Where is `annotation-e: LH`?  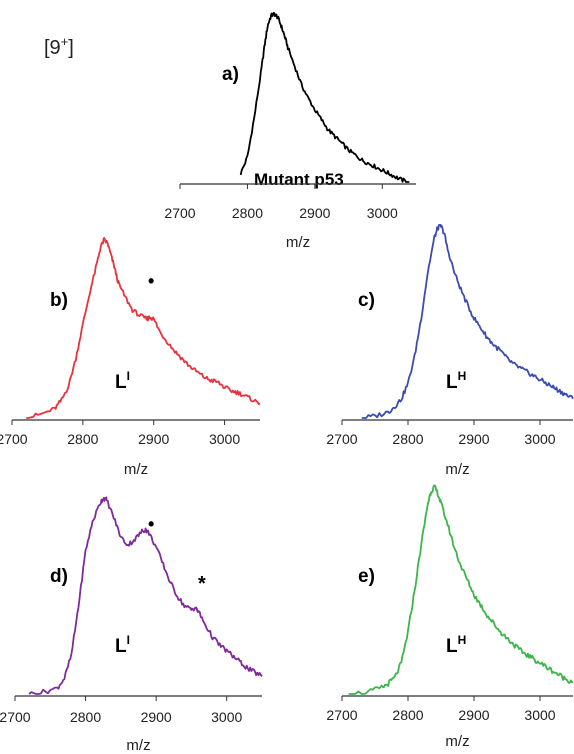 annotation-e: LH is located at coordinates (456, 645).